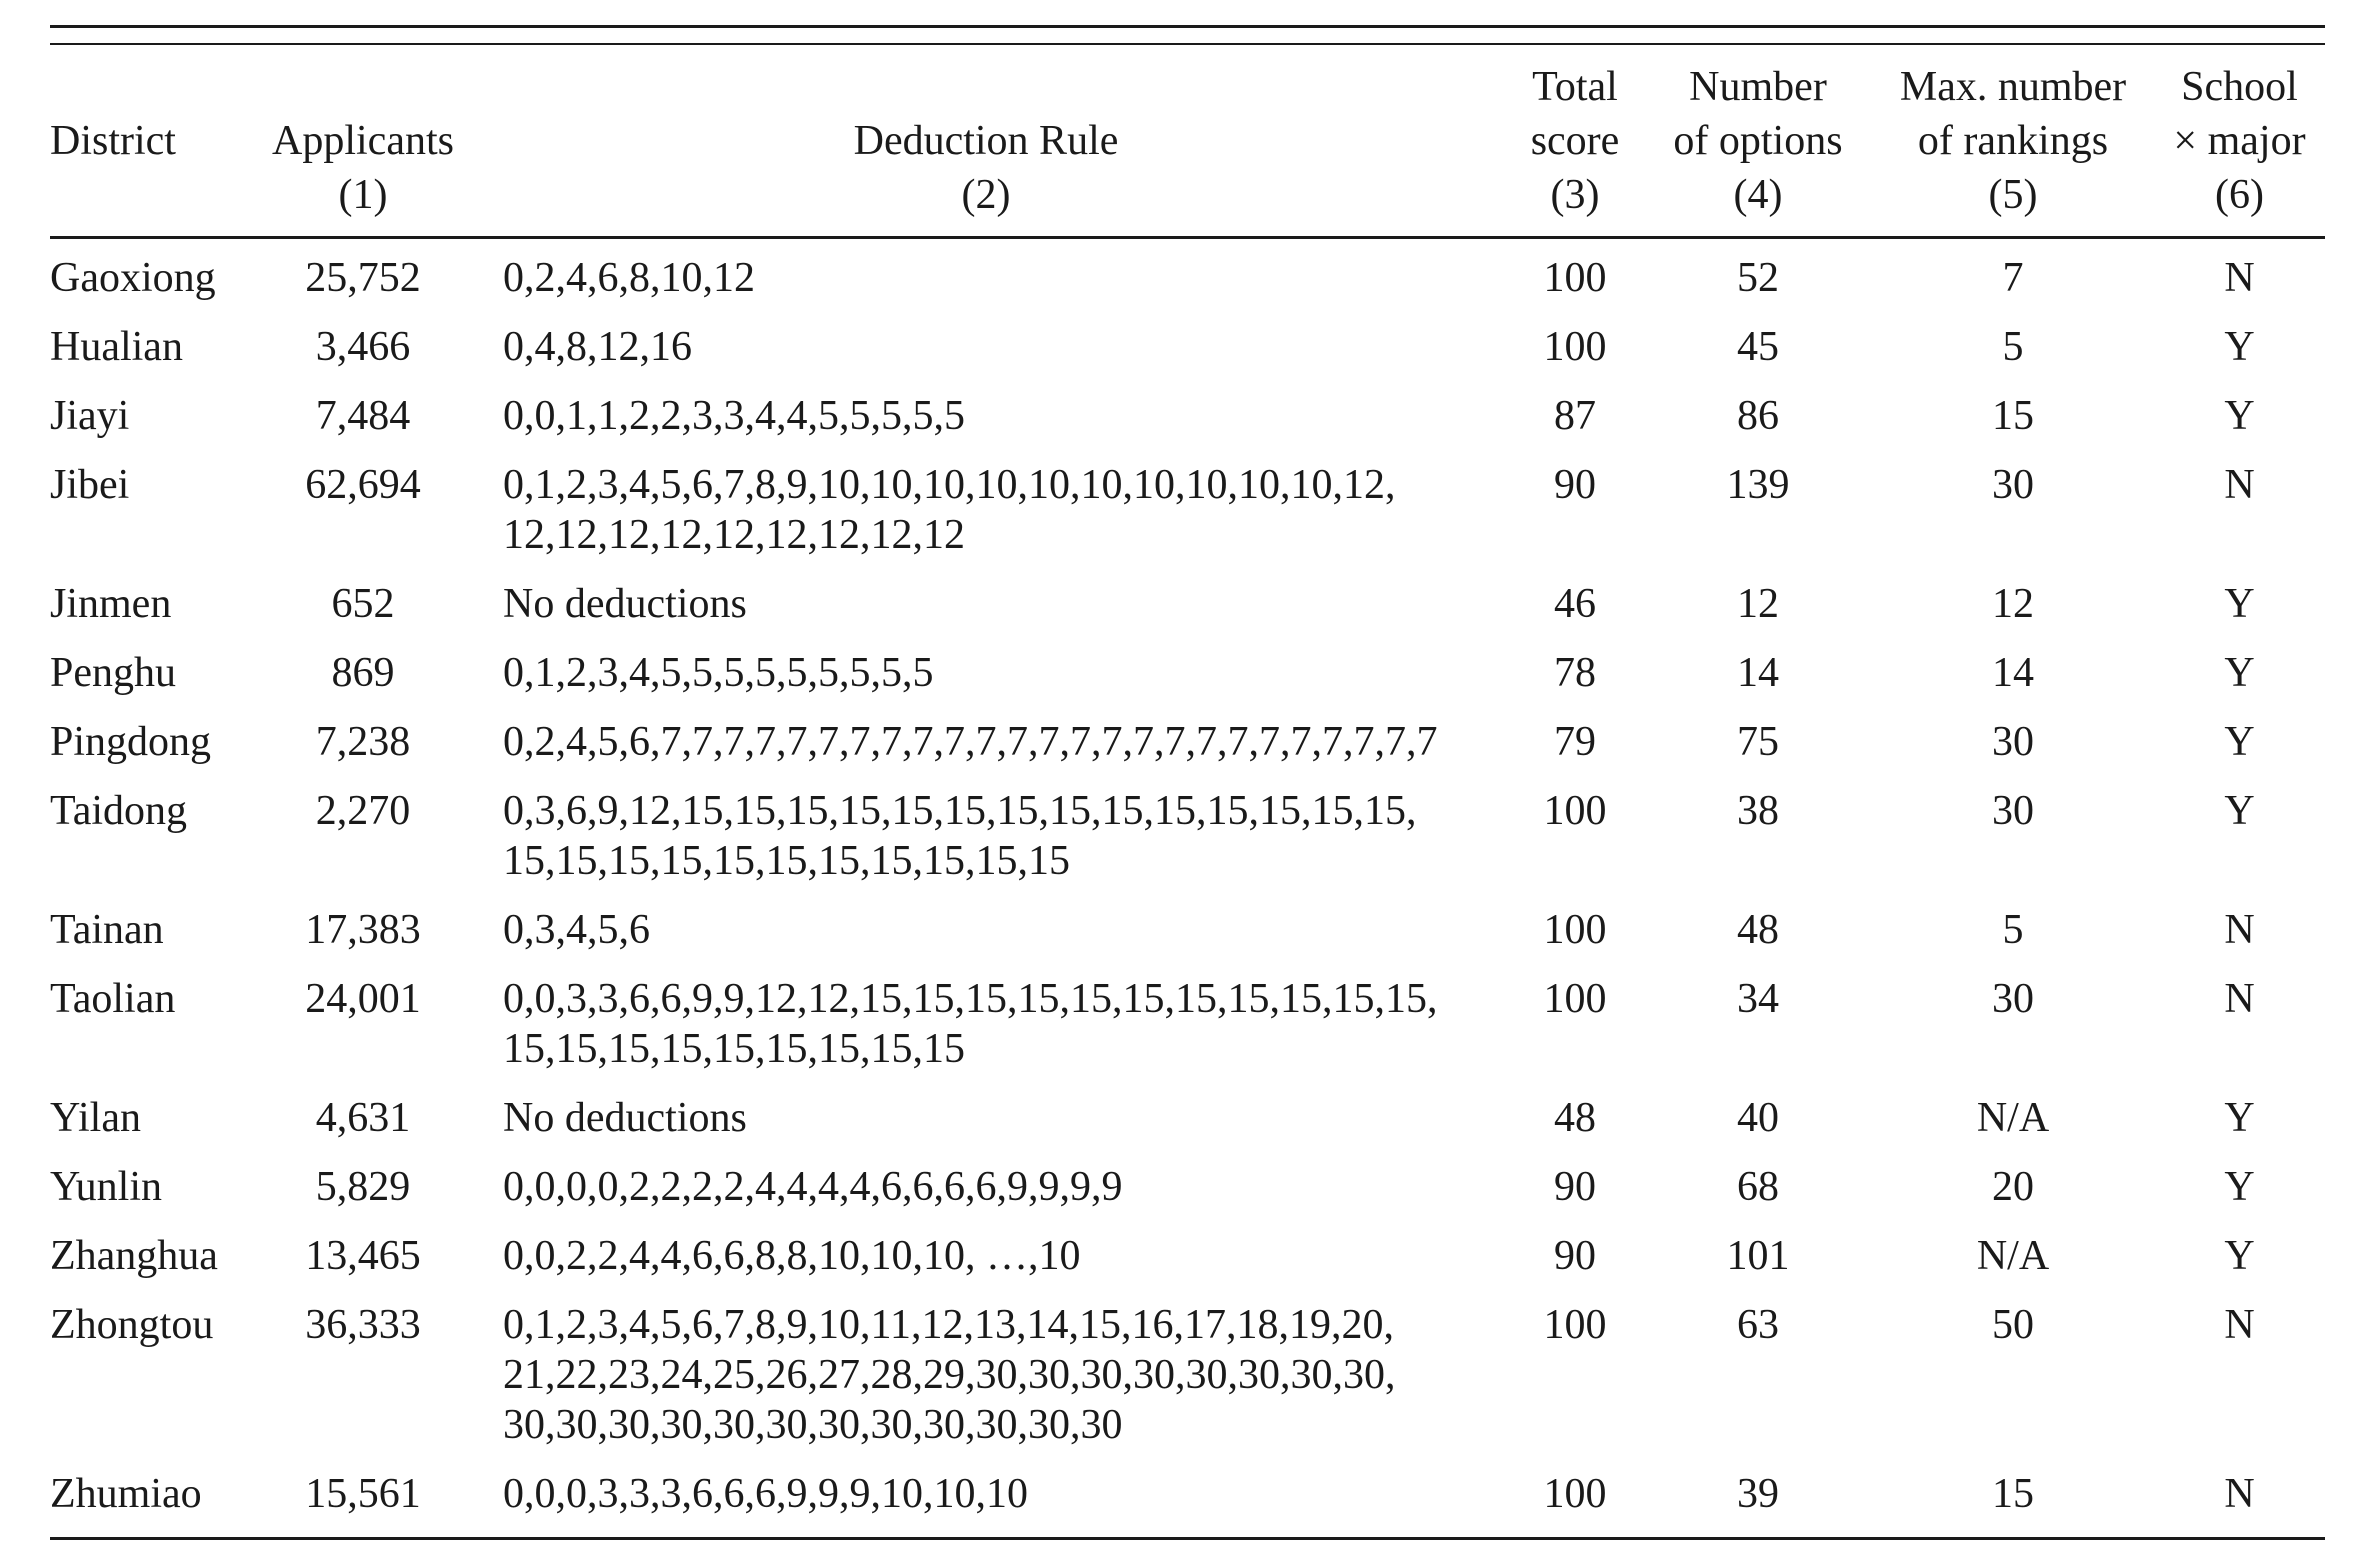 Image resolution: width=2354 pixels, height=1556 pixels. I want to click on total-score-cell: 79, so click(1575, 742).